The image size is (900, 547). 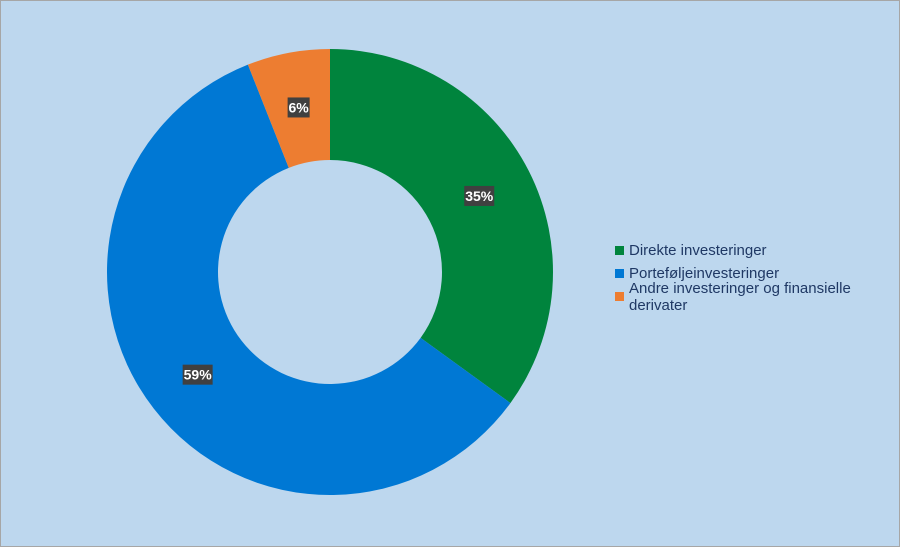 What do you see at coordinates (619, 273) in the screenshot?
I see `legend-swatch-portefolje` at bounding box center [619, 273].